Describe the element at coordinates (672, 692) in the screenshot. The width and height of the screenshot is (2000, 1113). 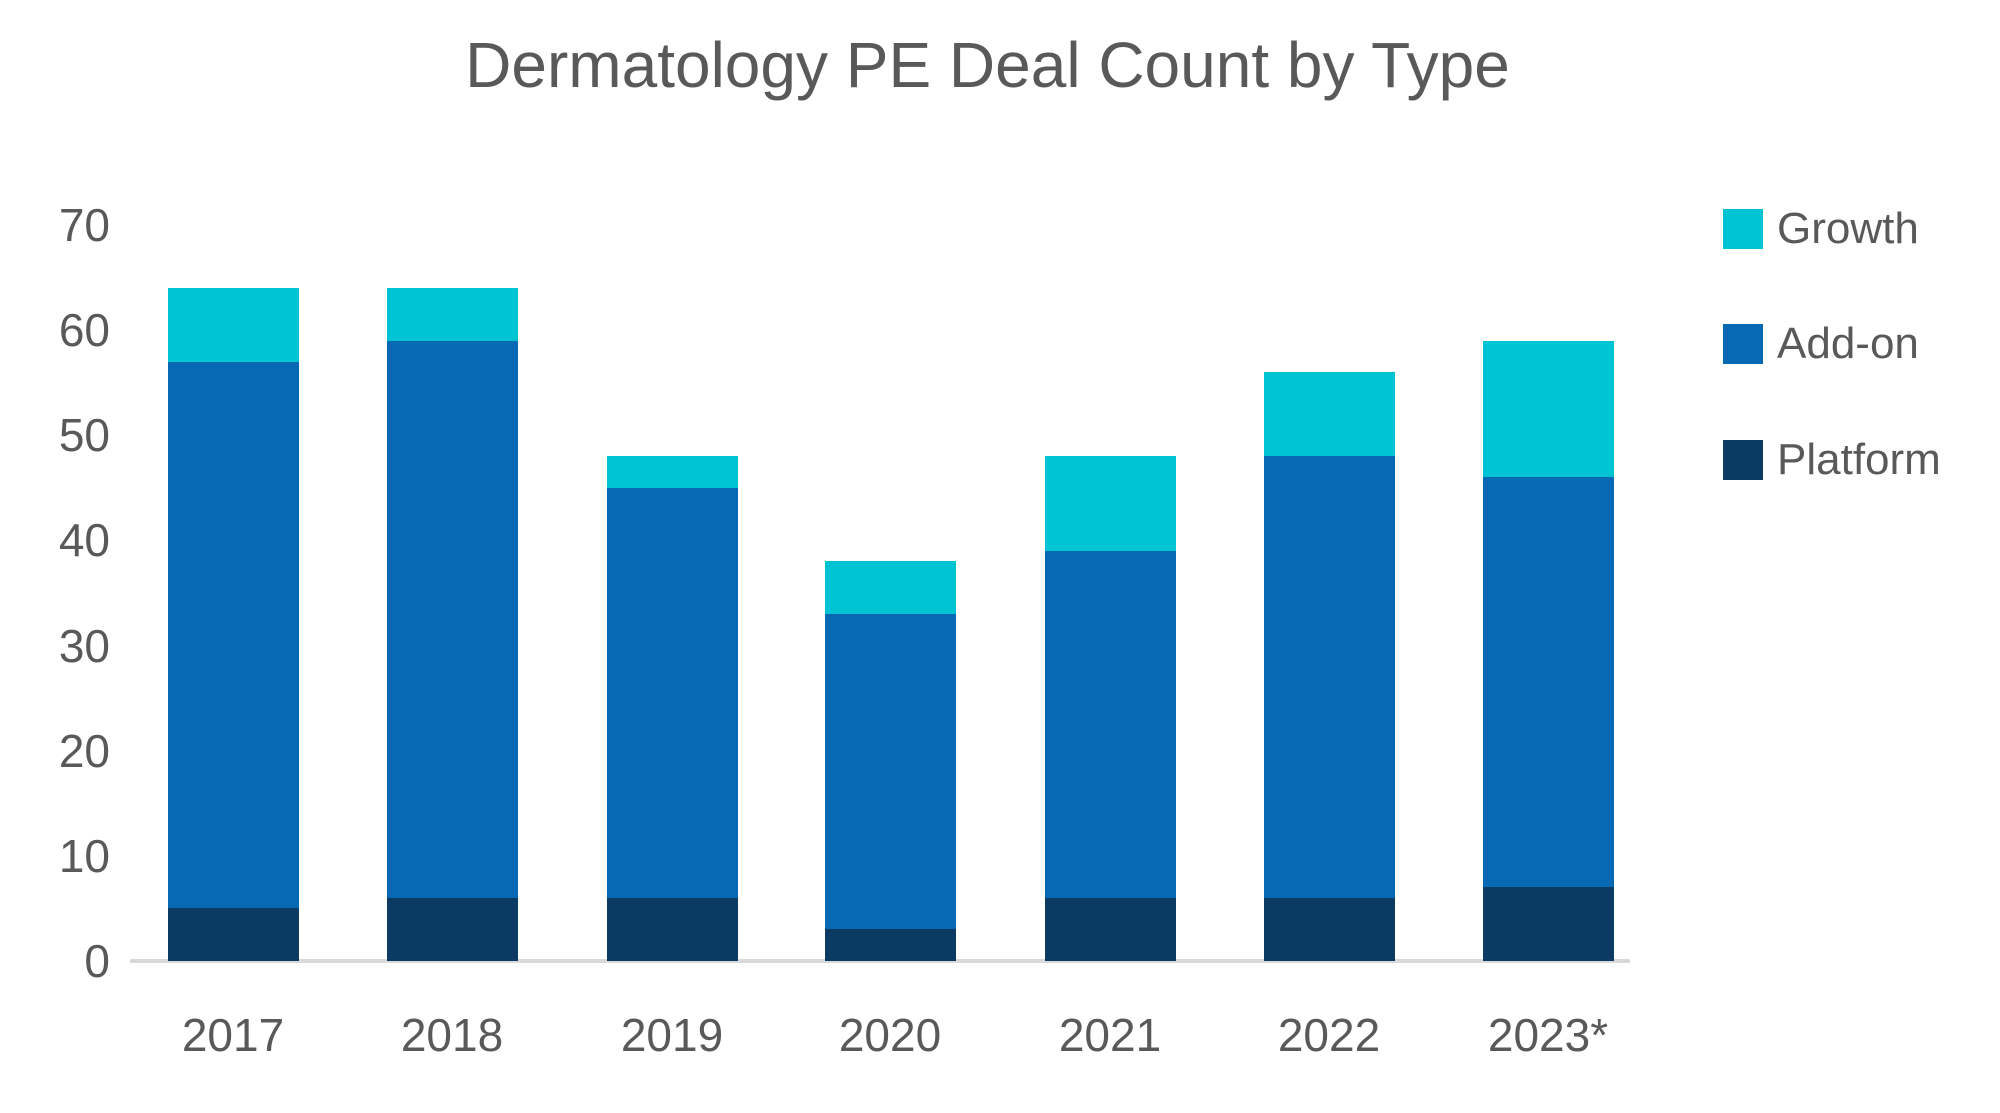
I see `bar-segment-add-on-2019` at that location.